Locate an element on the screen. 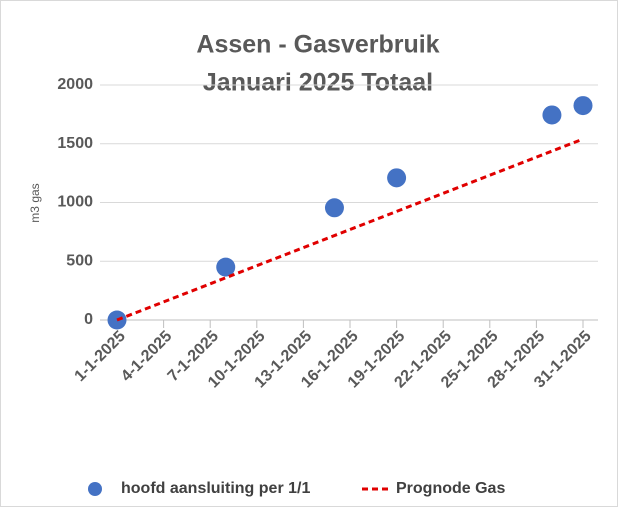 The width and height of the screenshot is (619, 508). y-tick-label: 0 is located at coordinates (88, 319).